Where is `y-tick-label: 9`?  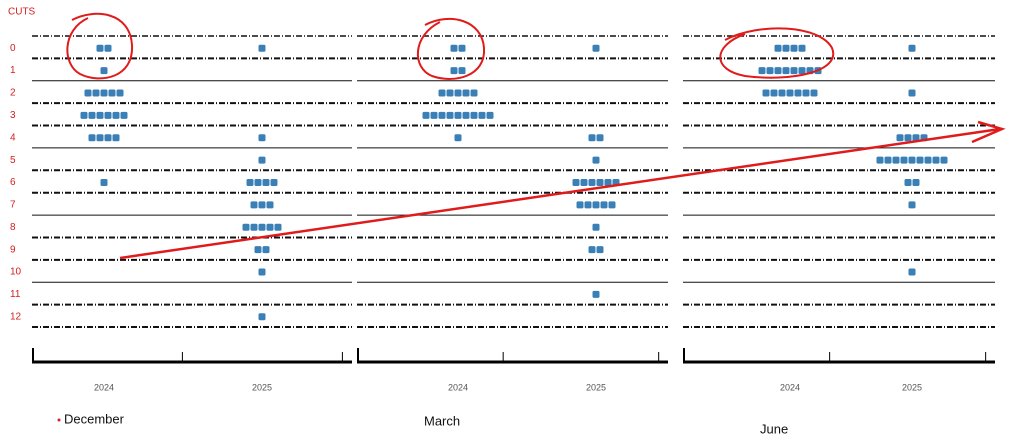
y-tick-label: 9 is located at coordinates (13, 249).